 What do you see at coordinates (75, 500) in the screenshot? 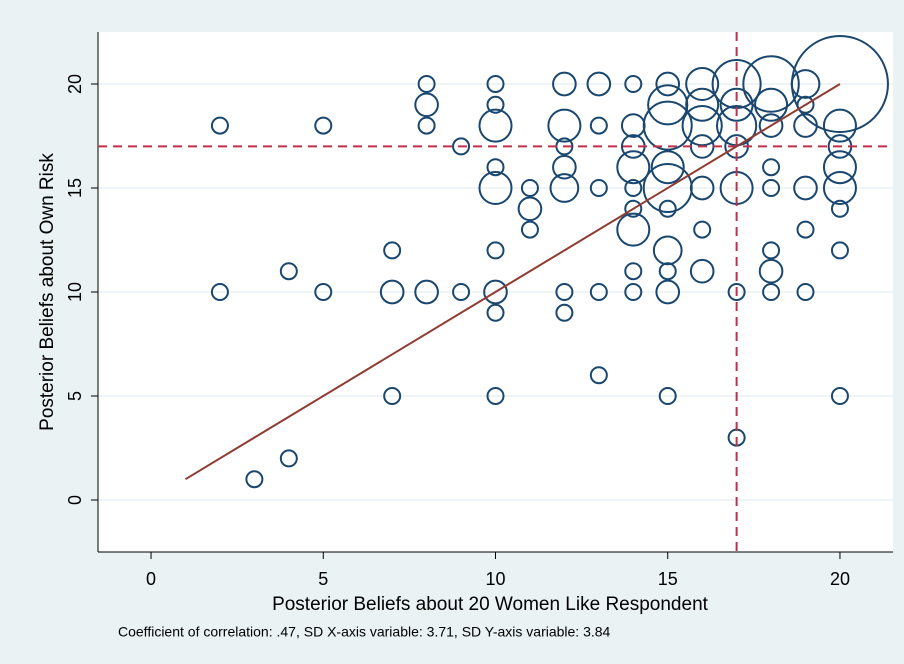
I see `y-tick-label: 0` at bounding box center [75, 500].